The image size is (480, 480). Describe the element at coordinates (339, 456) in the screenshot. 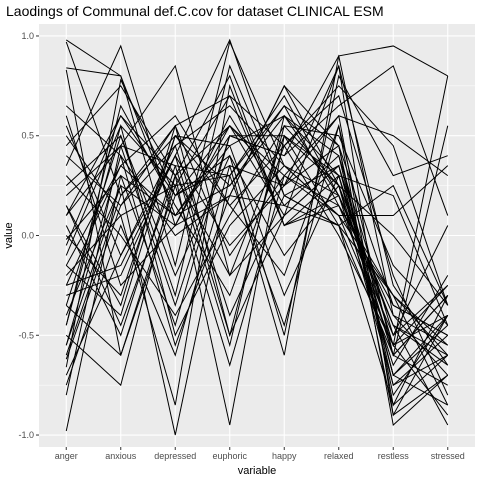

I see `x-tick-label-relaxed: relaxed` at that location.